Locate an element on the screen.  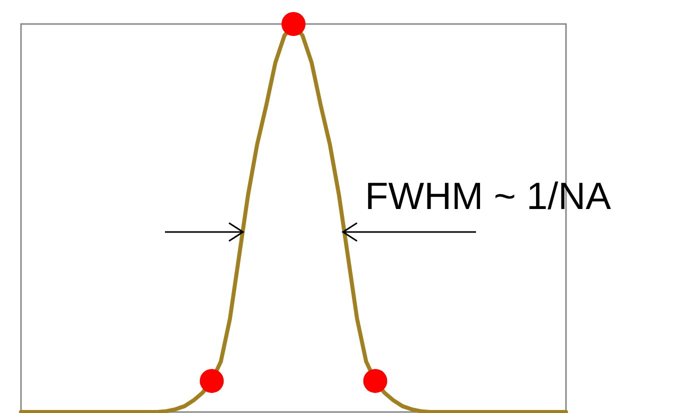
annotation: FWHM ~ 1/NA is located at coordinates (488, 197).